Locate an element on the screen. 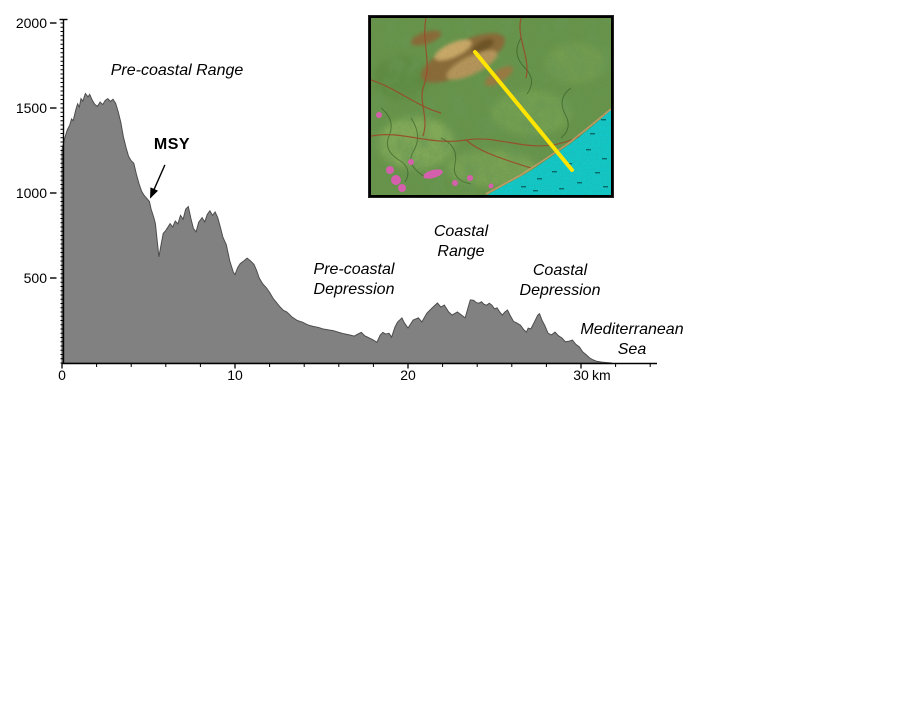  y-tick-label: 500 is located at coordinates (36, 278).